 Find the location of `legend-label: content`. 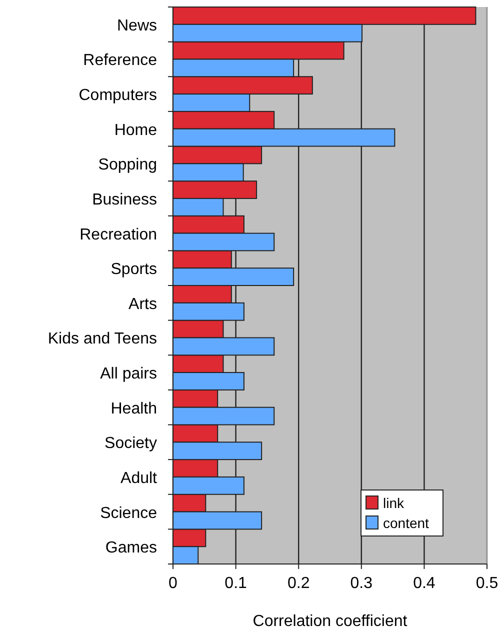

legend-label: content is located at coordinates (406, 523).